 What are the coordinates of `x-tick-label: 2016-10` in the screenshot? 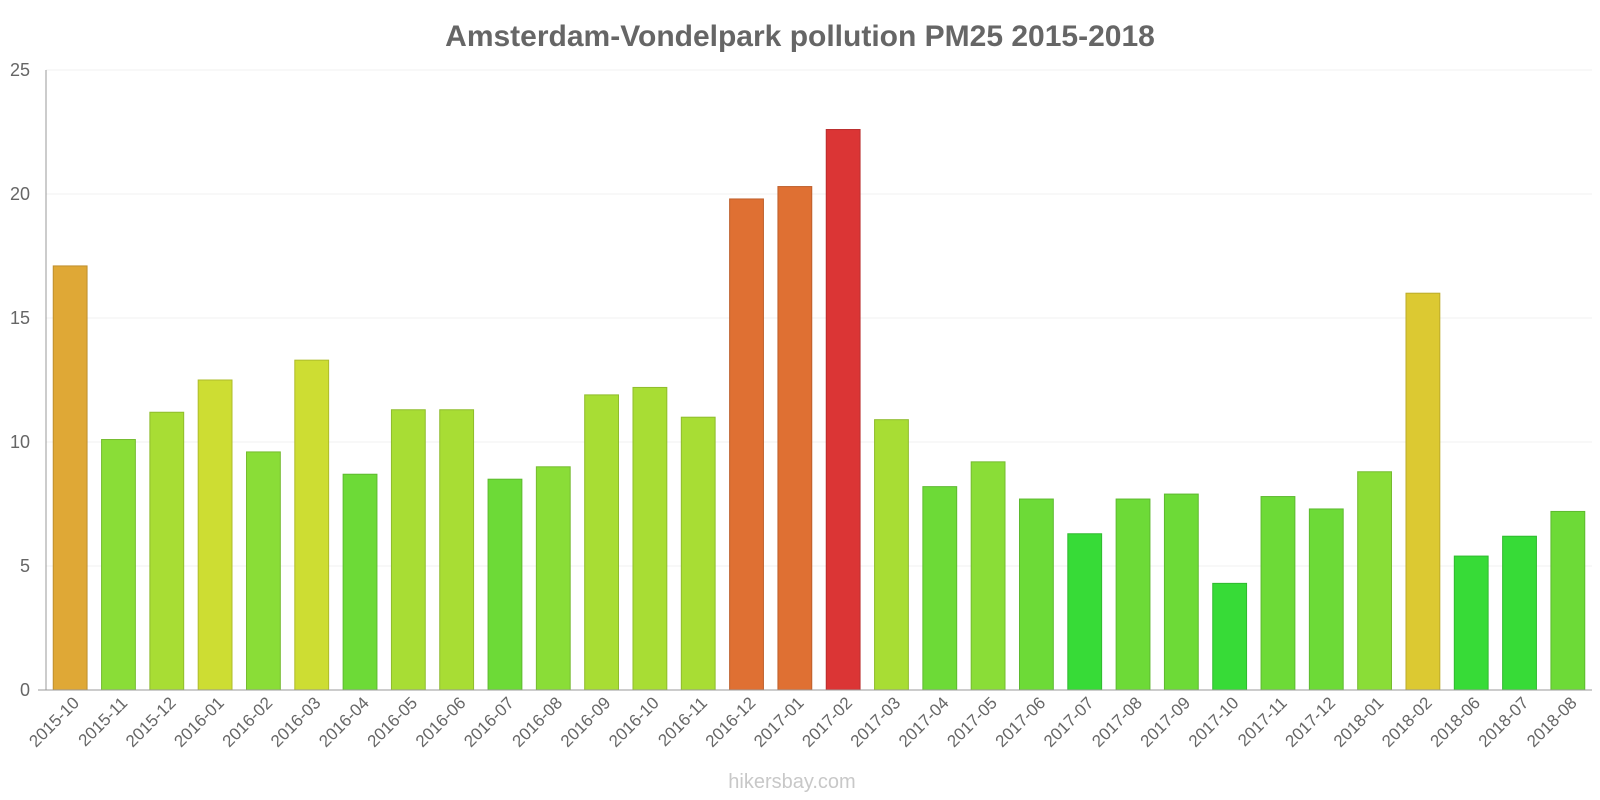 It's located at (634, 722).